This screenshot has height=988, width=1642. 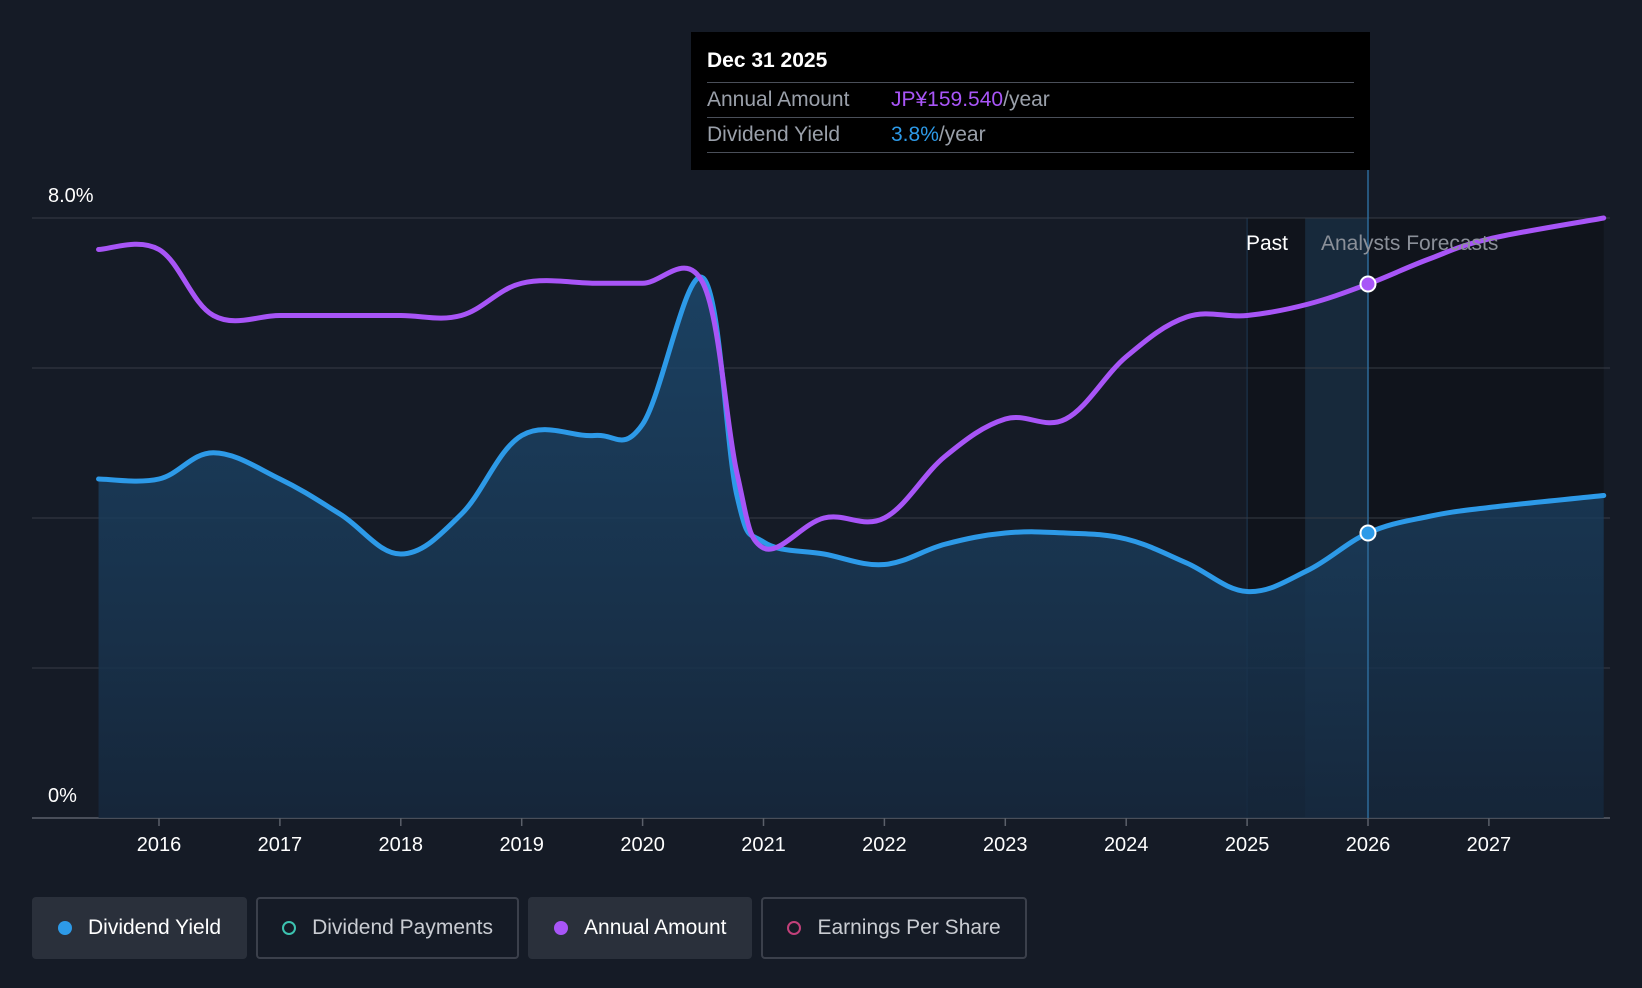 What do you see at coordinates (521, 845) in the screenshot?
I see `x-tick-label: 2019` at bounding box center [521, 845].